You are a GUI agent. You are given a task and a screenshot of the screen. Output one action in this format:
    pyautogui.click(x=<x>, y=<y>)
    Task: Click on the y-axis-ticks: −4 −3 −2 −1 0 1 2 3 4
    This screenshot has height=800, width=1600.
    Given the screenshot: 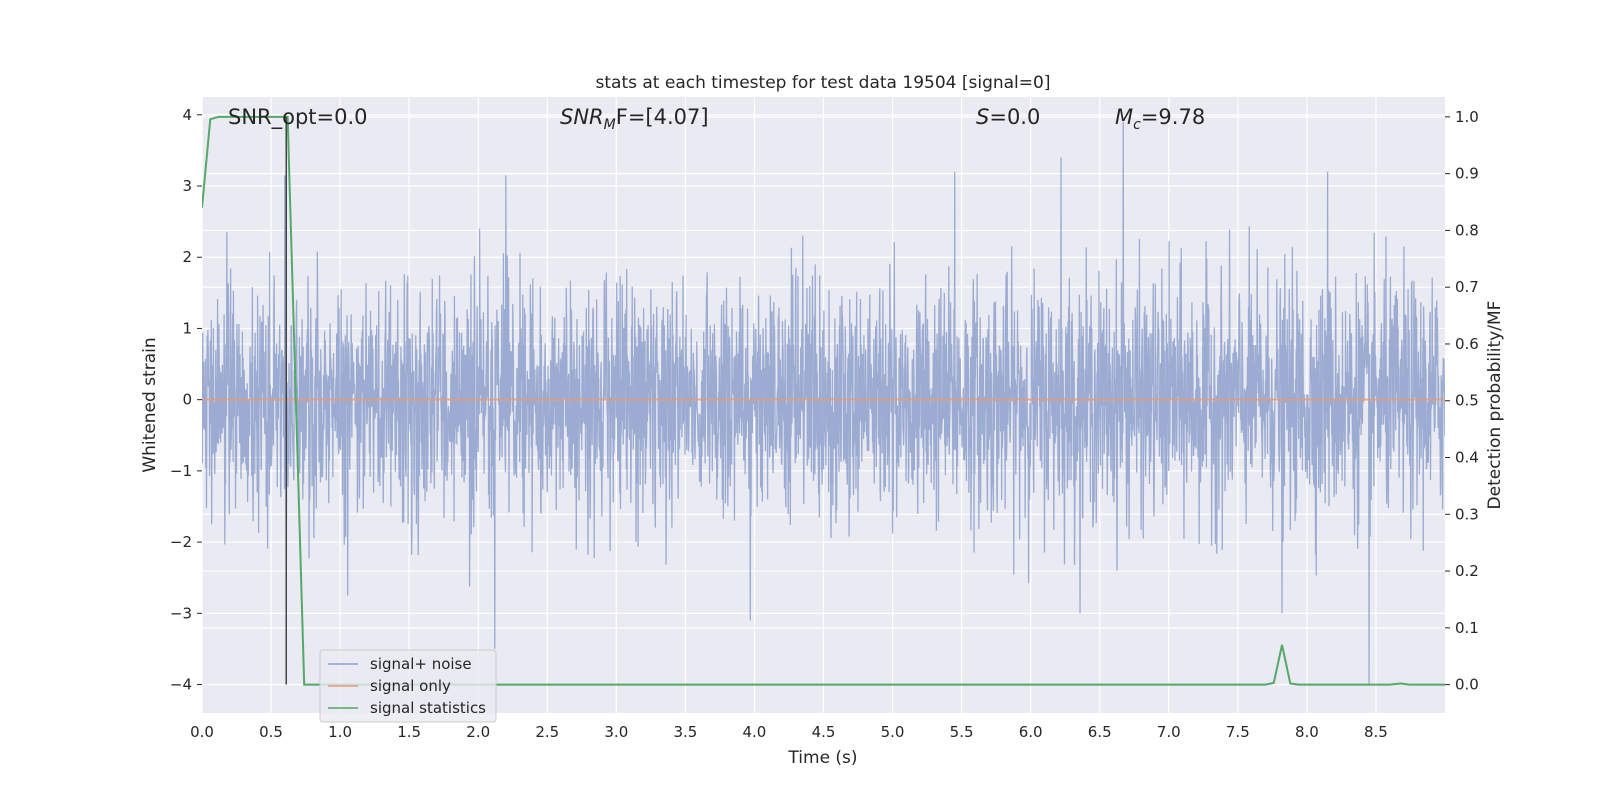 What is the action you would take?
    pyautogui.click(x=186, y=400)
    